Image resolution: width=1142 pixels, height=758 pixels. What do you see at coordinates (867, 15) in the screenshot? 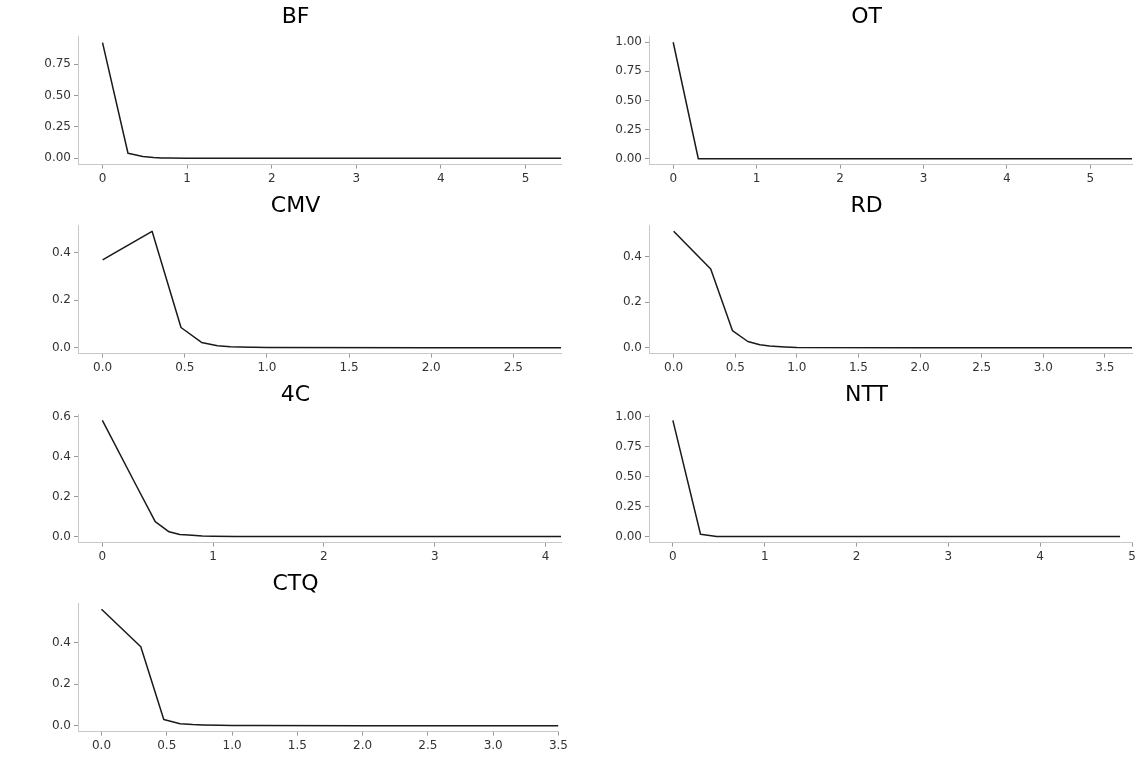
I see `chart-title: OT` at bounding box center [867, 15].